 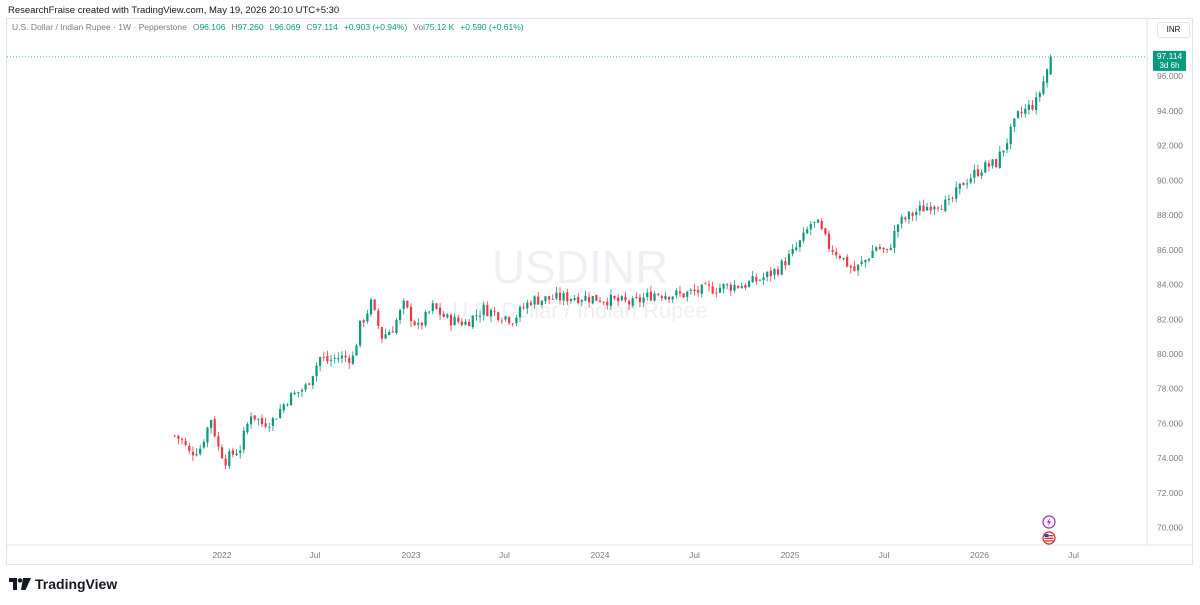 I want to click on y-tick-label: 80.000, so click(x=1170, y=354).